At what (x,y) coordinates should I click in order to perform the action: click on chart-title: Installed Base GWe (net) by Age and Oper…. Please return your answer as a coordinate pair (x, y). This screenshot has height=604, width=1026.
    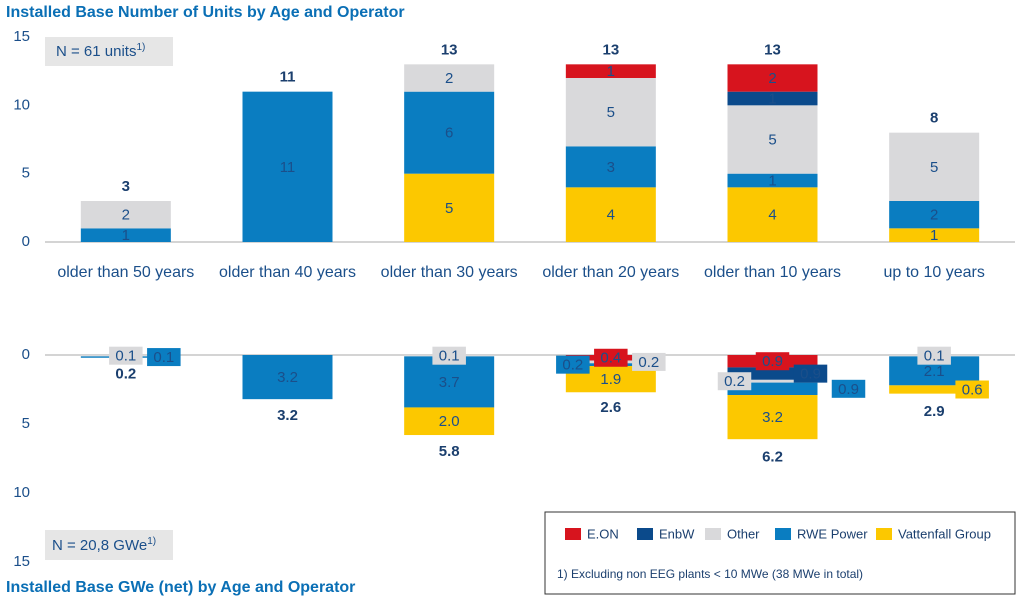
    Looking at the image, I should click on (180, 587).